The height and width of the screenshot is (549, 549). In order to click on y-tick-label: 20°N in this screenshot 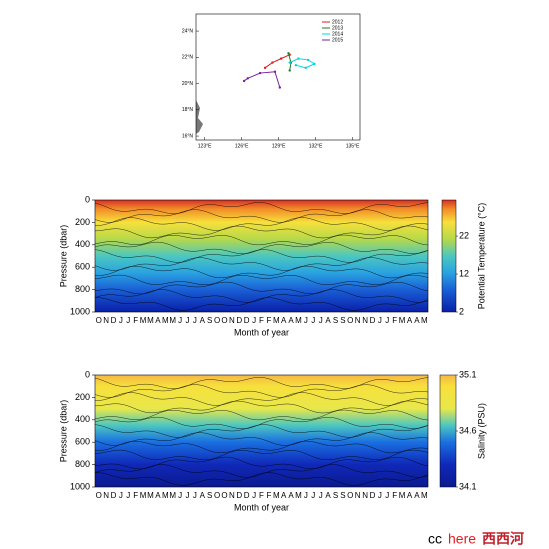, I will do `click(188, 84)`.